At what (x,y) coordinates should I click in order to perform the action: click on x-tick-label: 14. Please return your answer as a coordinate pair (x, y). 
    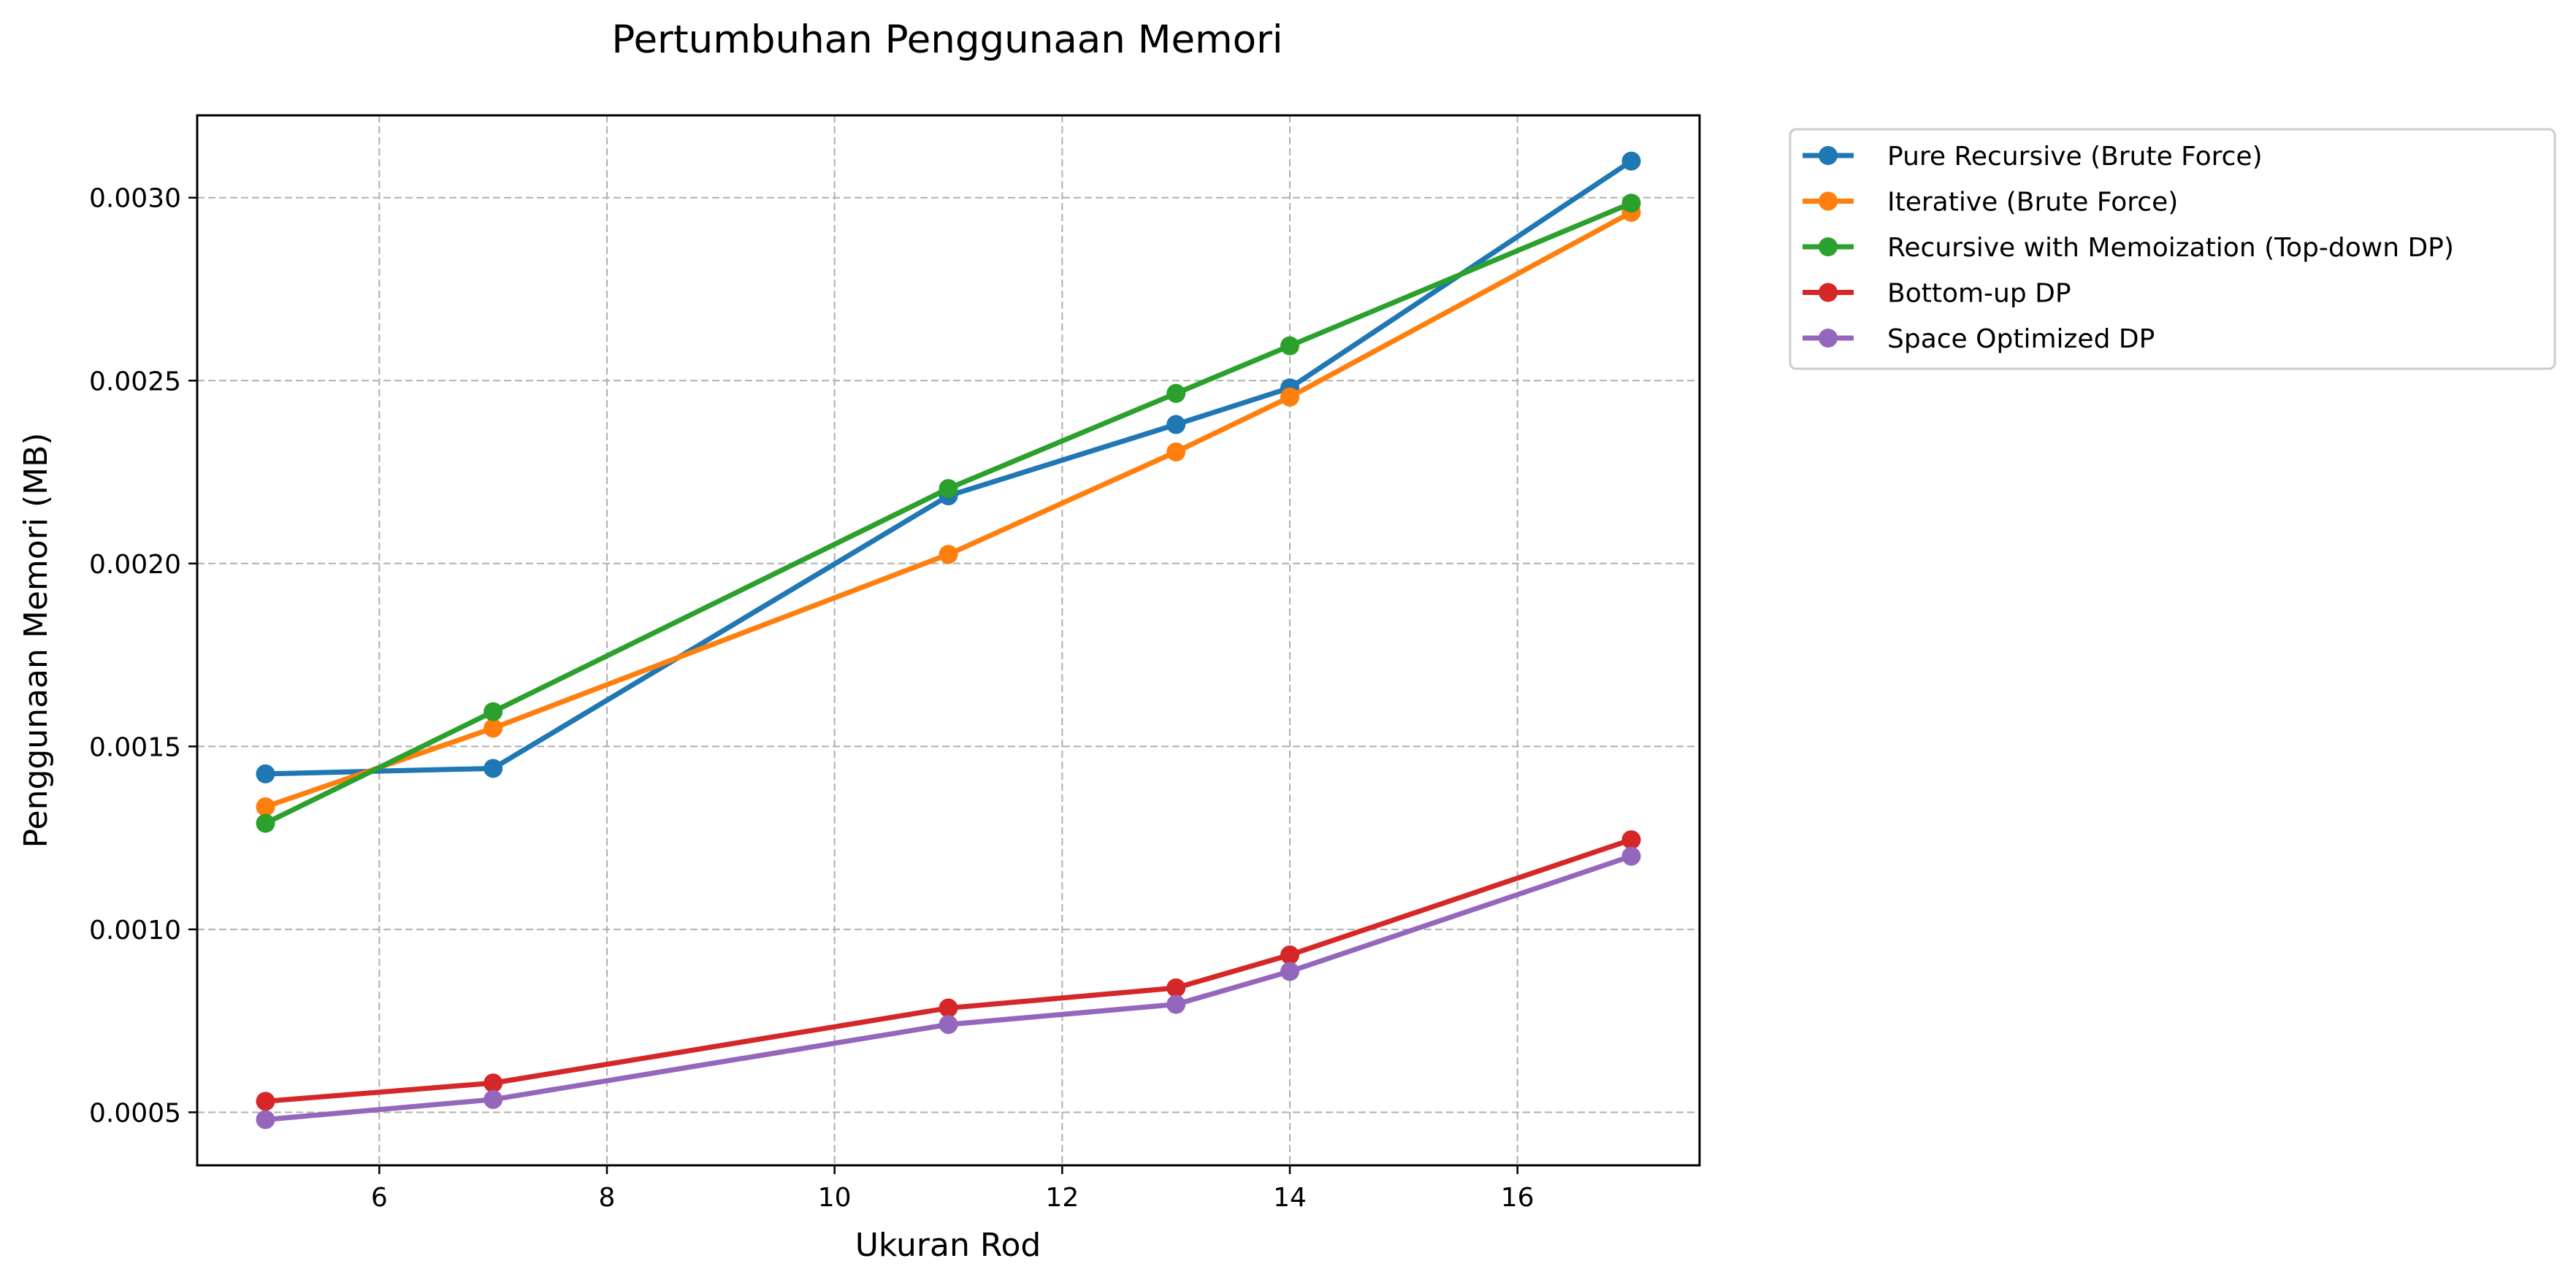
    Looking at the image, I should click on (1290, 1198).